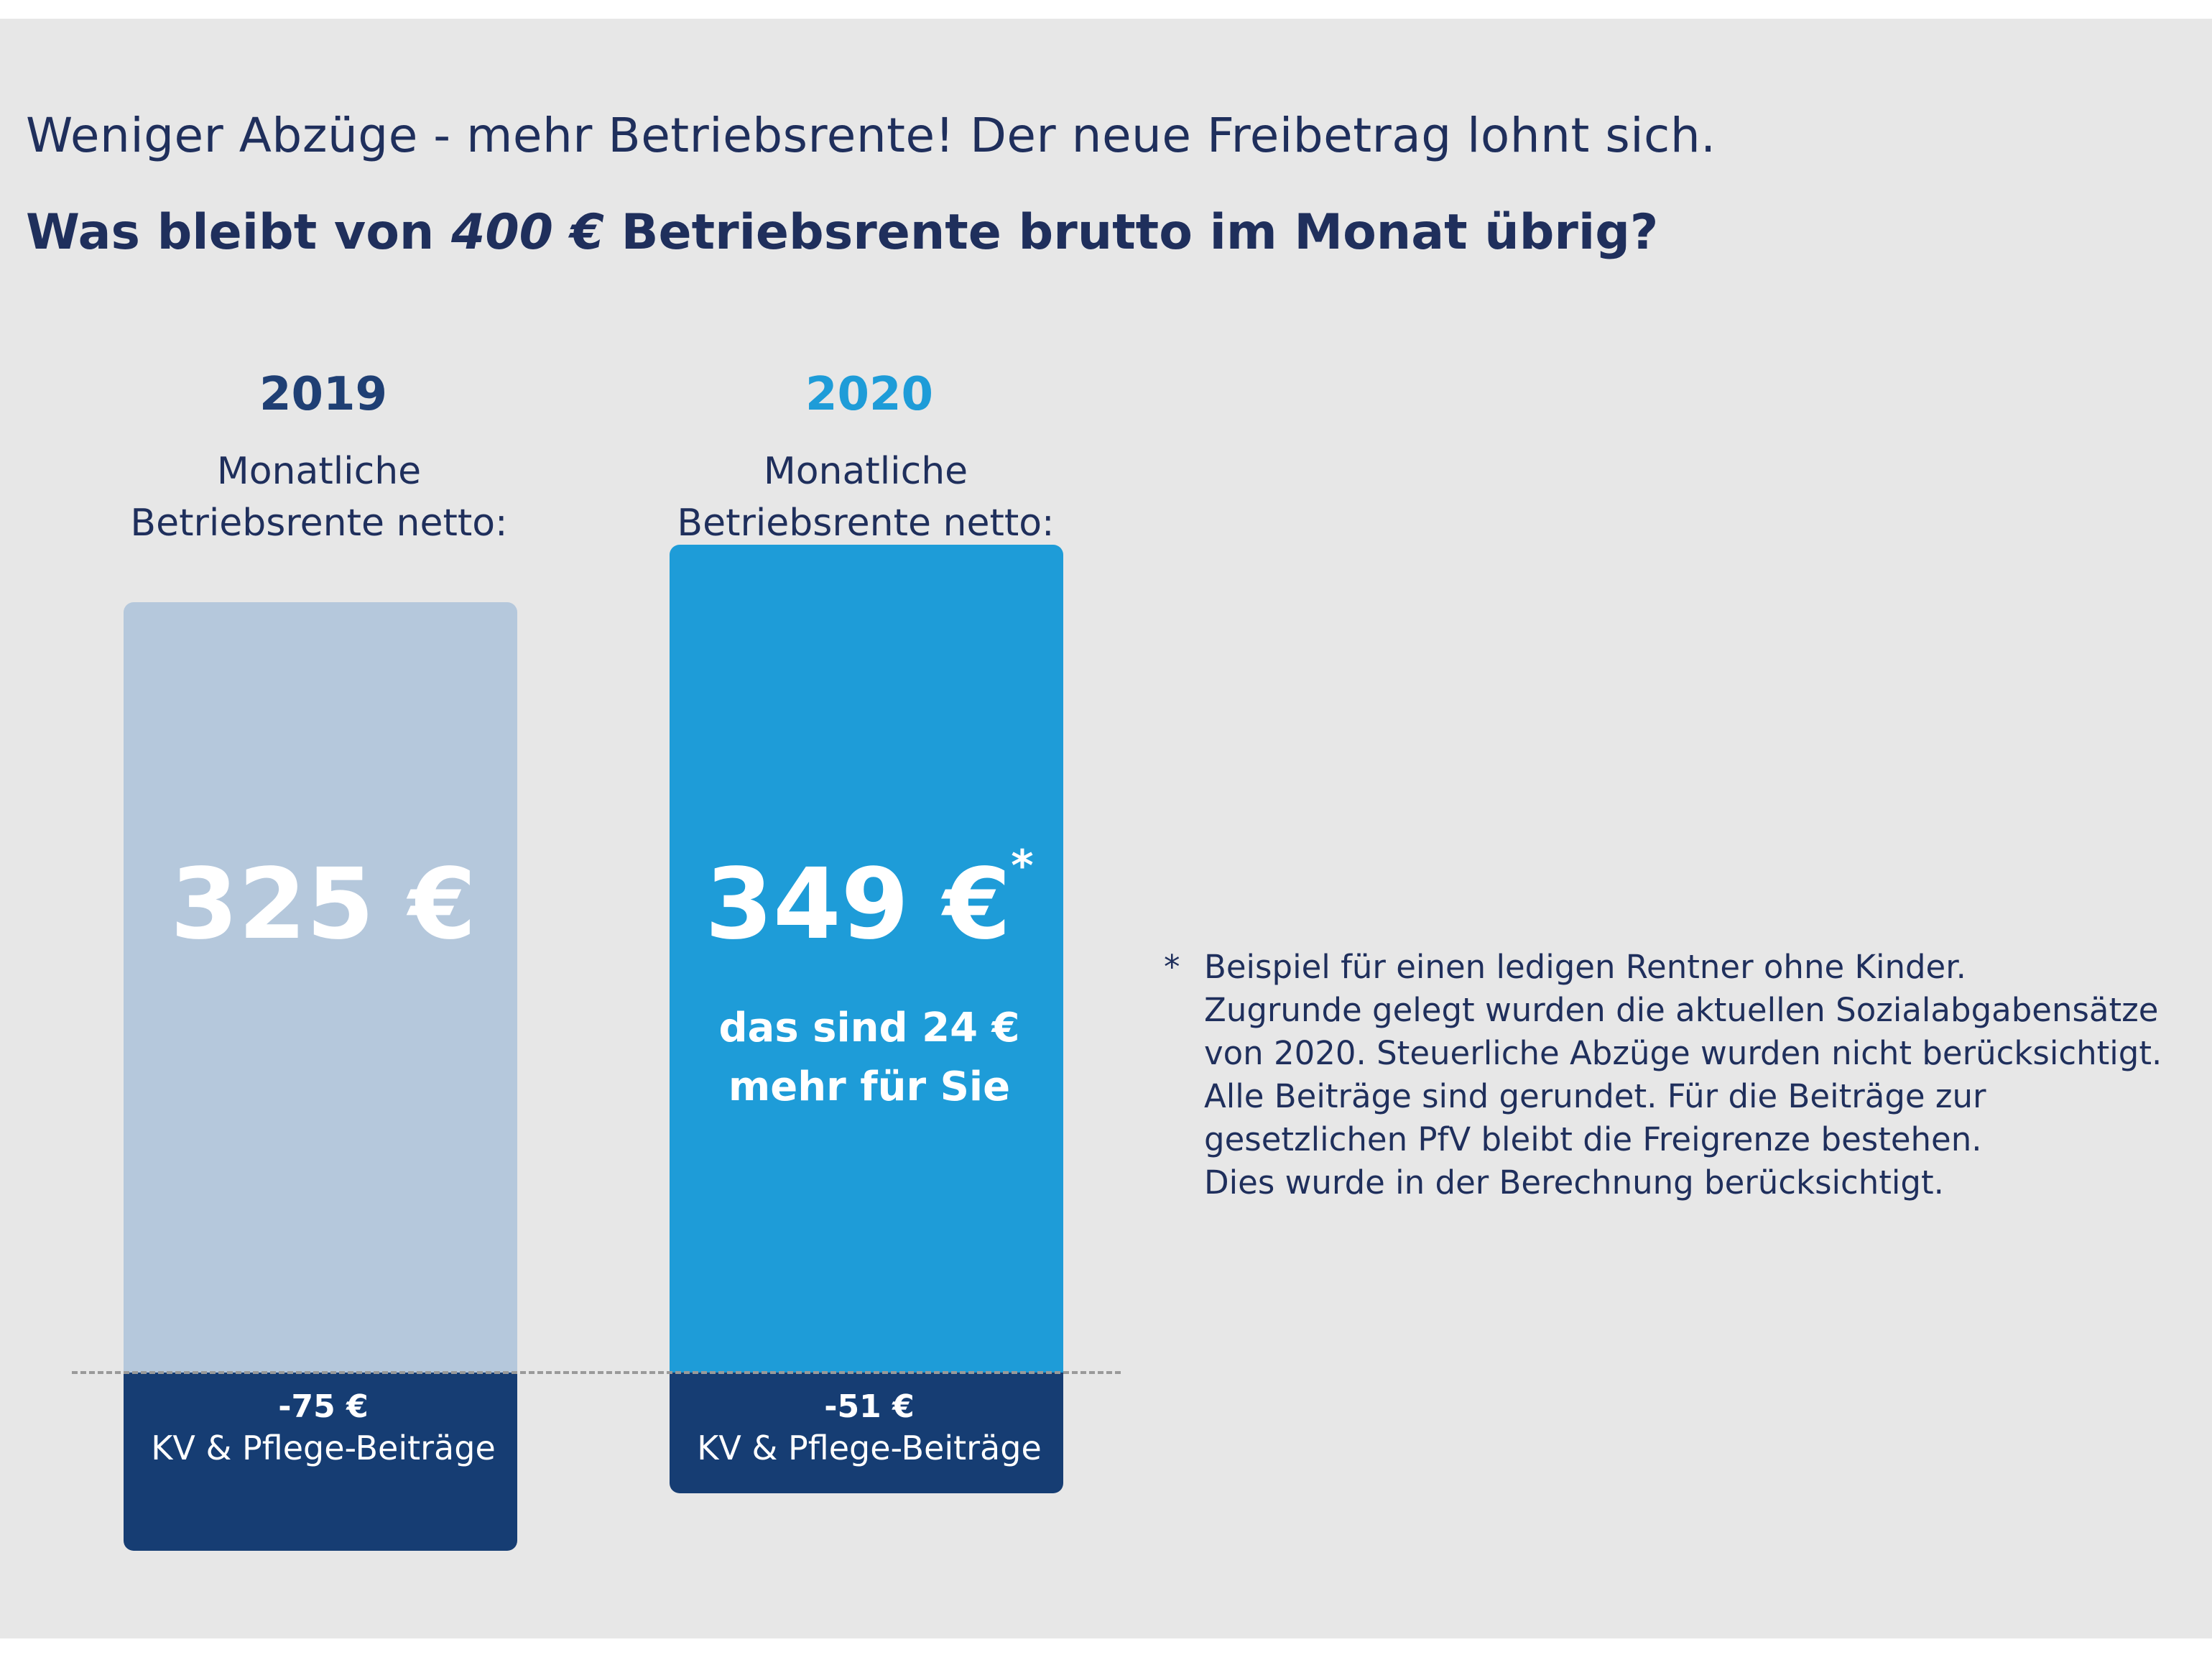 The height and width of the screenshot is (1660, 2212). What do you see at coordinates (323, 1406) in the screenshot?
I see `deduction-value-2019: -75 €` at bounding box center [323, 1406].